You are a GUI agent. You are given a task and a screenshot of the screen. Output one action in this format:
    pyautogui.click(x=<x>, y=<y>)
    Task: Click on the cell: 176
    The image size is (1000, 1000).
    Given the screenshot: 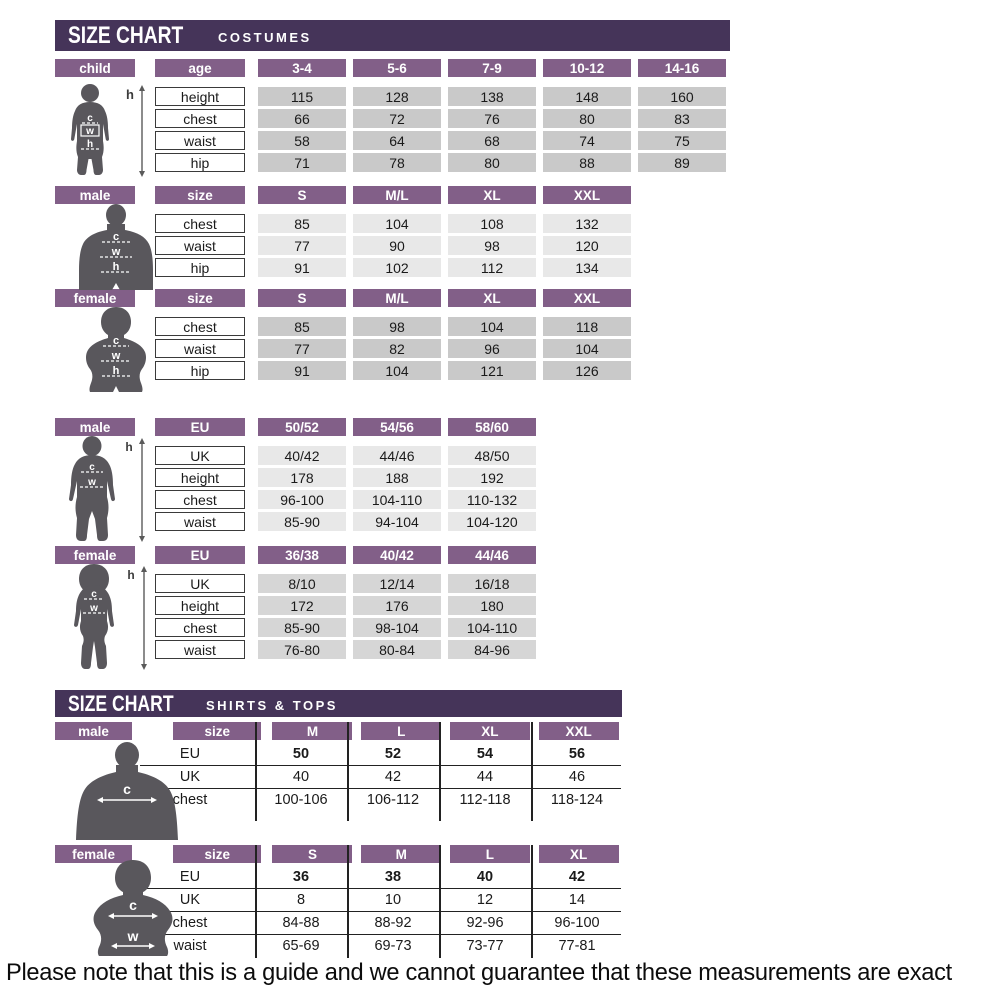 What is the action you would take?
    pyautogui.click(x=397, y=605)
    